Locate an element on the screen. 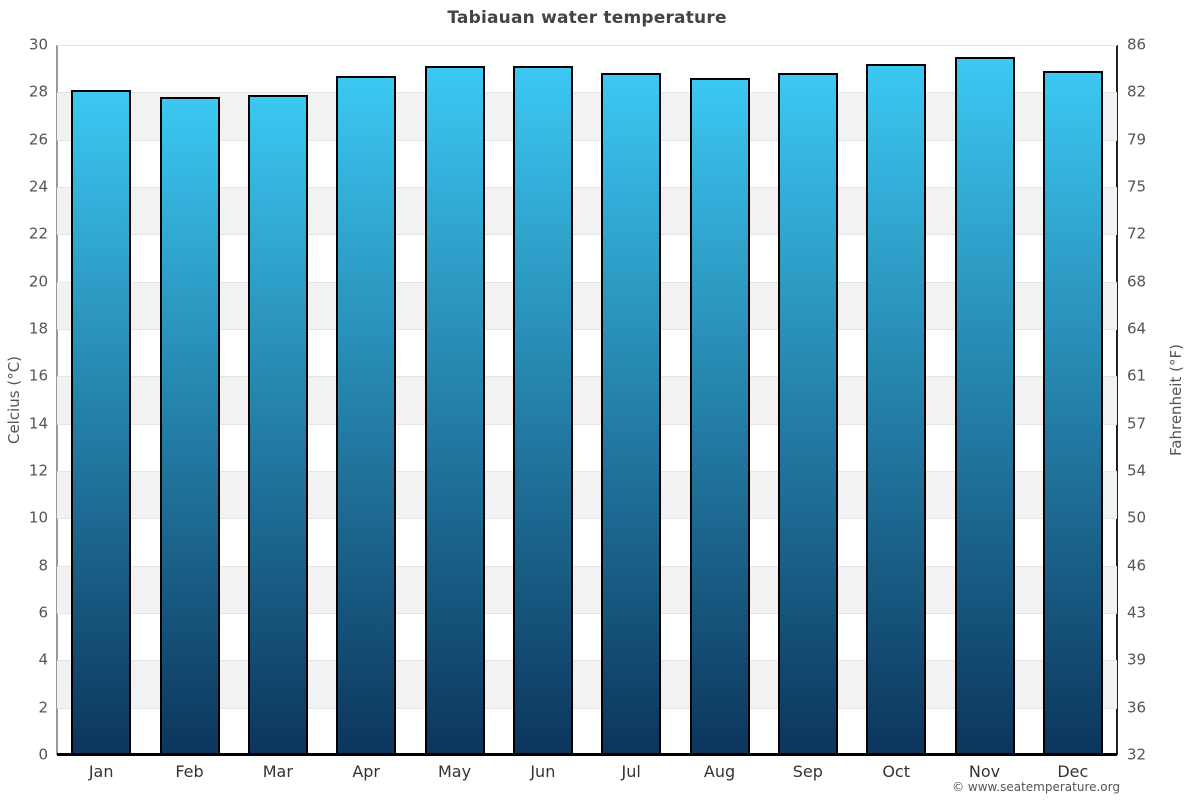  bar-sep is located at coordinates (807, 414).